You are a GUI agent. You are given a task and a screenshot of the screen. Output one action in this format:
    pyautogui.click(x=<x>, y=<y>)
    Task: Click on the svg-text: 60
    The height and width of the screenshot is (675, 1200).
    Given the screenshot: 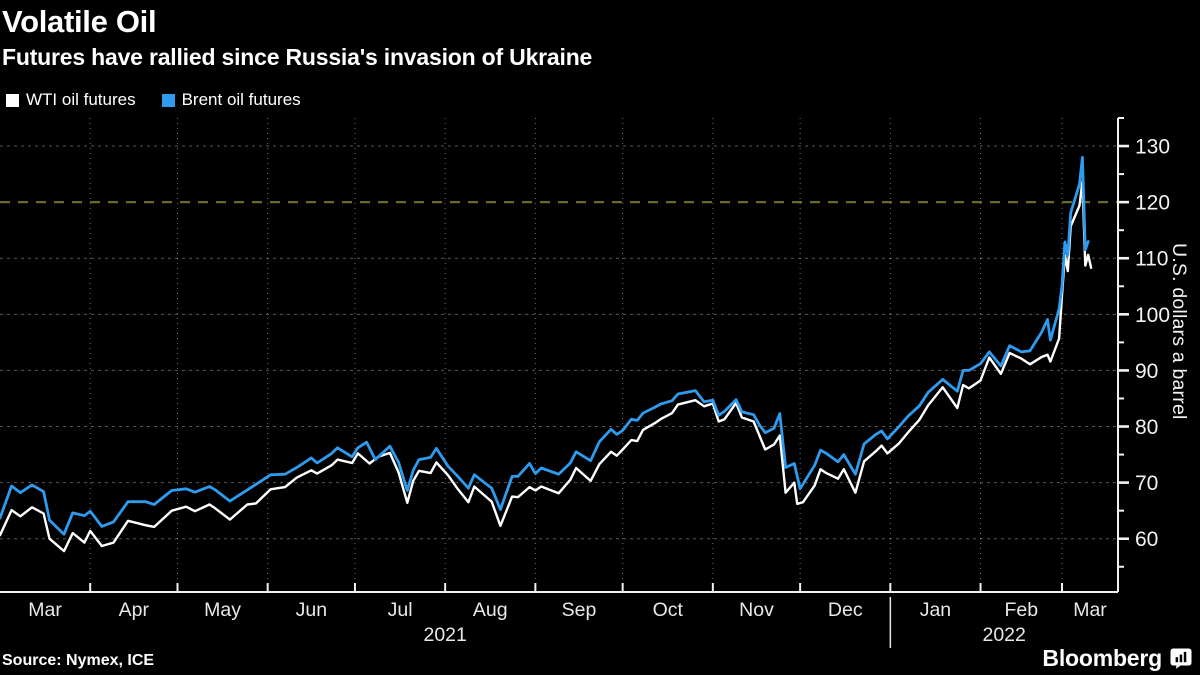 What is the action you would take?
    pyautogui.click(x=1146, y=539)
    